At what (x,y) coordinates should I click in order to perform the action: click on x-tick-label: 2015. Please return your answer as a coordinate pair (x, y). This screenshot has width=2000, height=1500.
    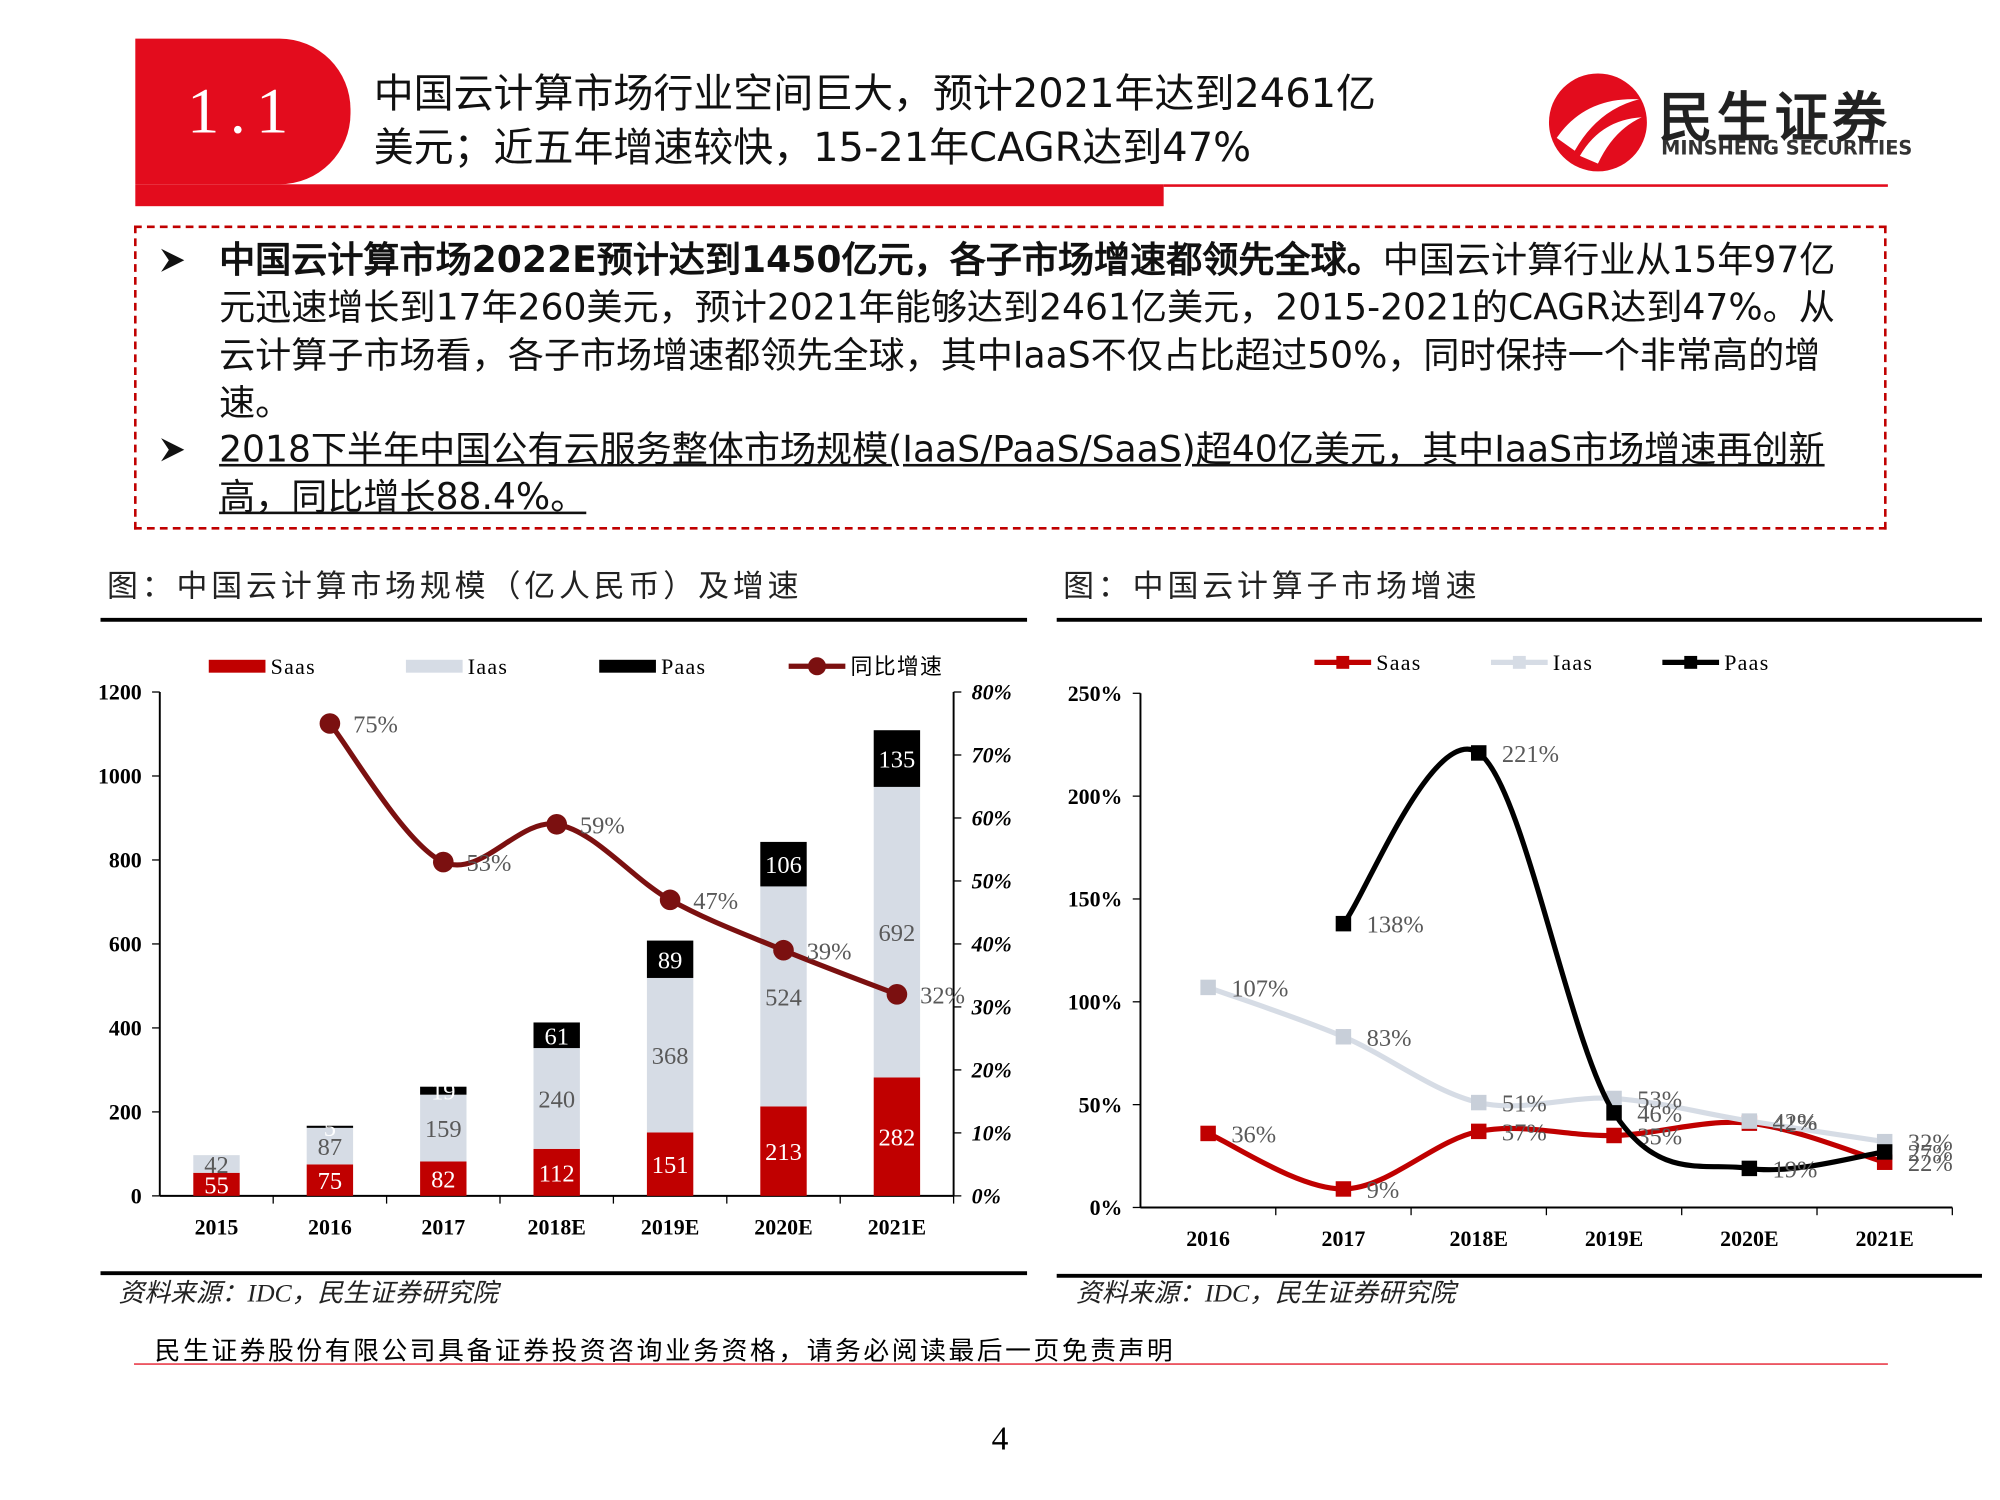
    Looking at the image, I should click on (217, 1227).